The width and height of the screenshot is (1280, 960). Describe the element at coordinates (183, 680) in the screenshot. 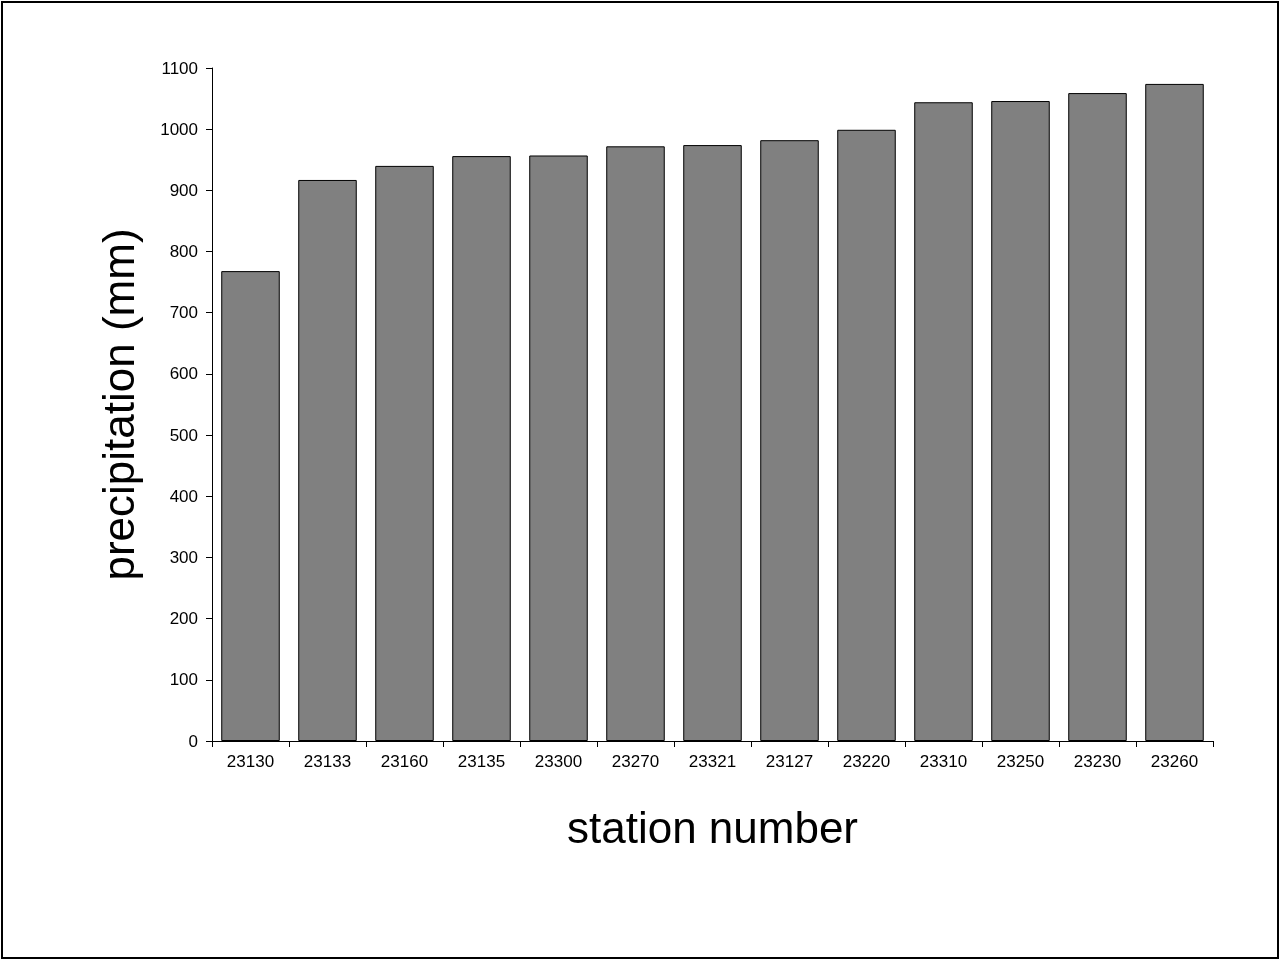

I see `y-tick-label: 100` at that location.